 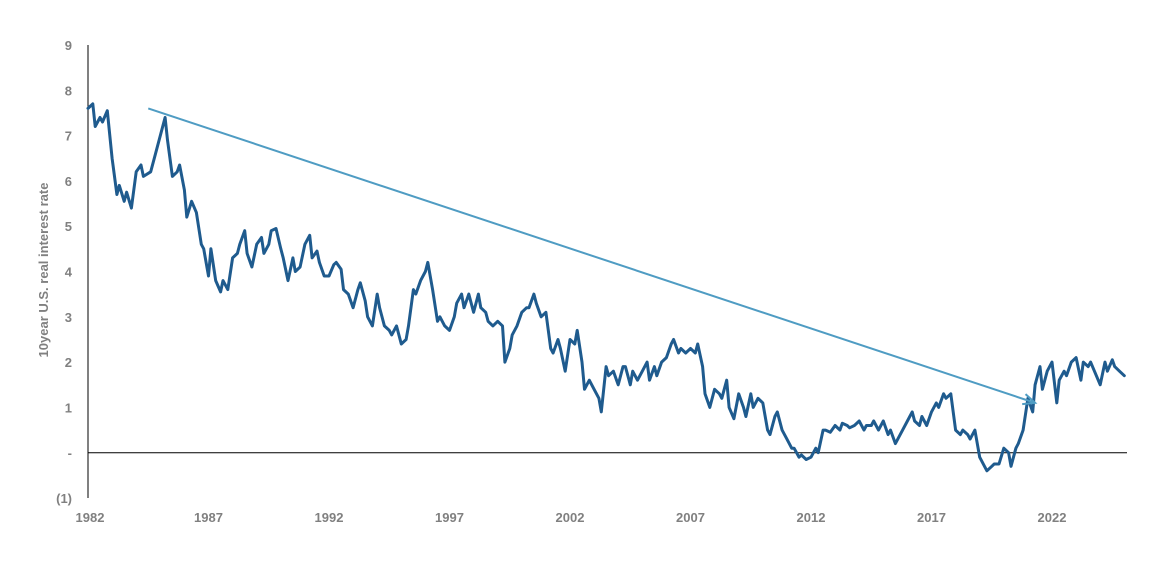 What do you see at coordinates (931, 517) in the screenshot?
I see `x-tick-label: 2017` at bounding box center [931, 517].